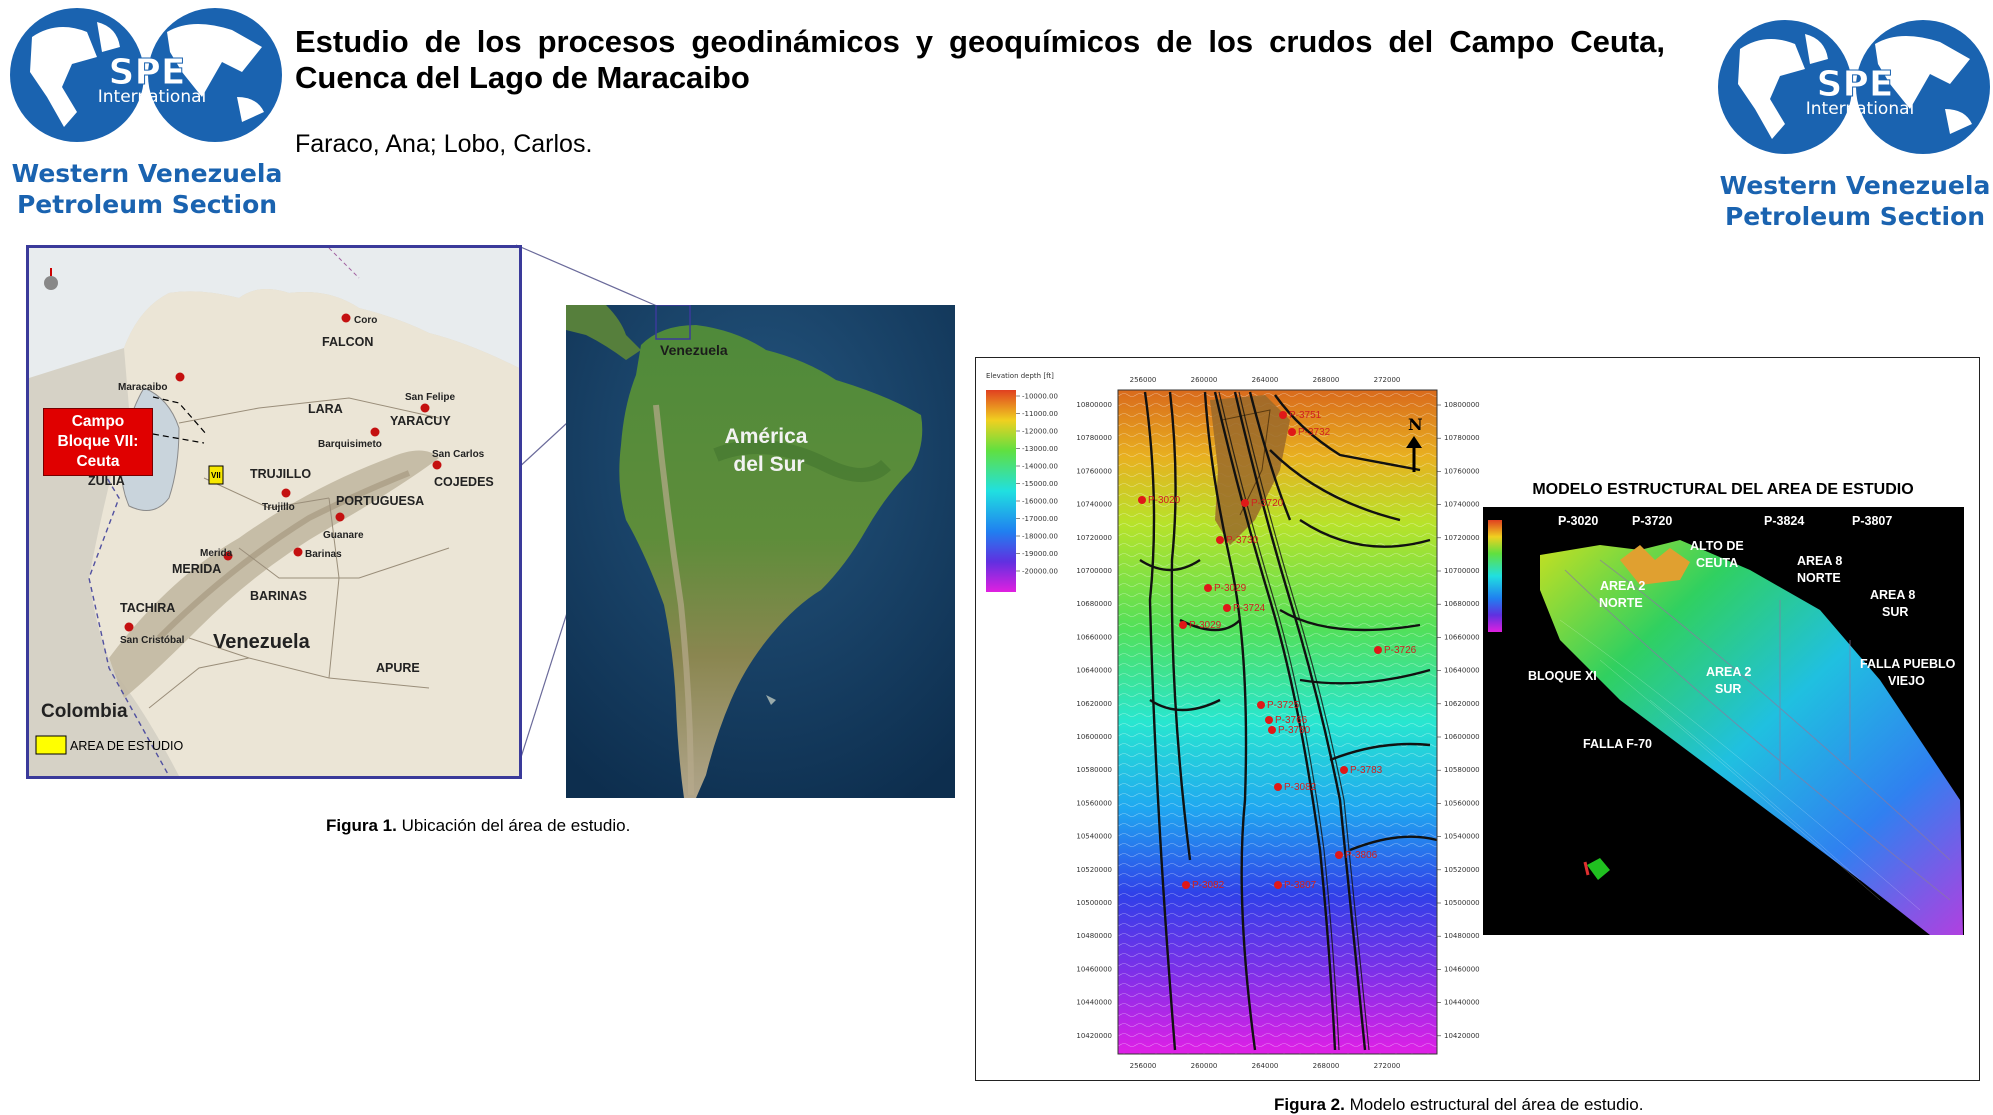  Describe the element at coordinates (1819, 561) in the screenshot. I see `model-label: AREA 8` at that location.